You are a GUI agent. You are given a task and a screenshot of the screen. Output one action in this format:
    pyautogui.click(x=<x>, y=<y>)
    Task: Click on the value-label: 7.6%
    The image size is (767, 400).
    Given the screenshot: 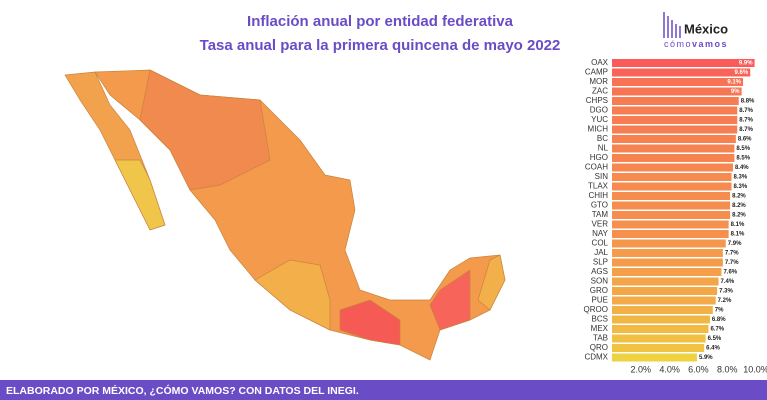 What is the action you would take?
    pyautogui.click(x=730, y=273)
    